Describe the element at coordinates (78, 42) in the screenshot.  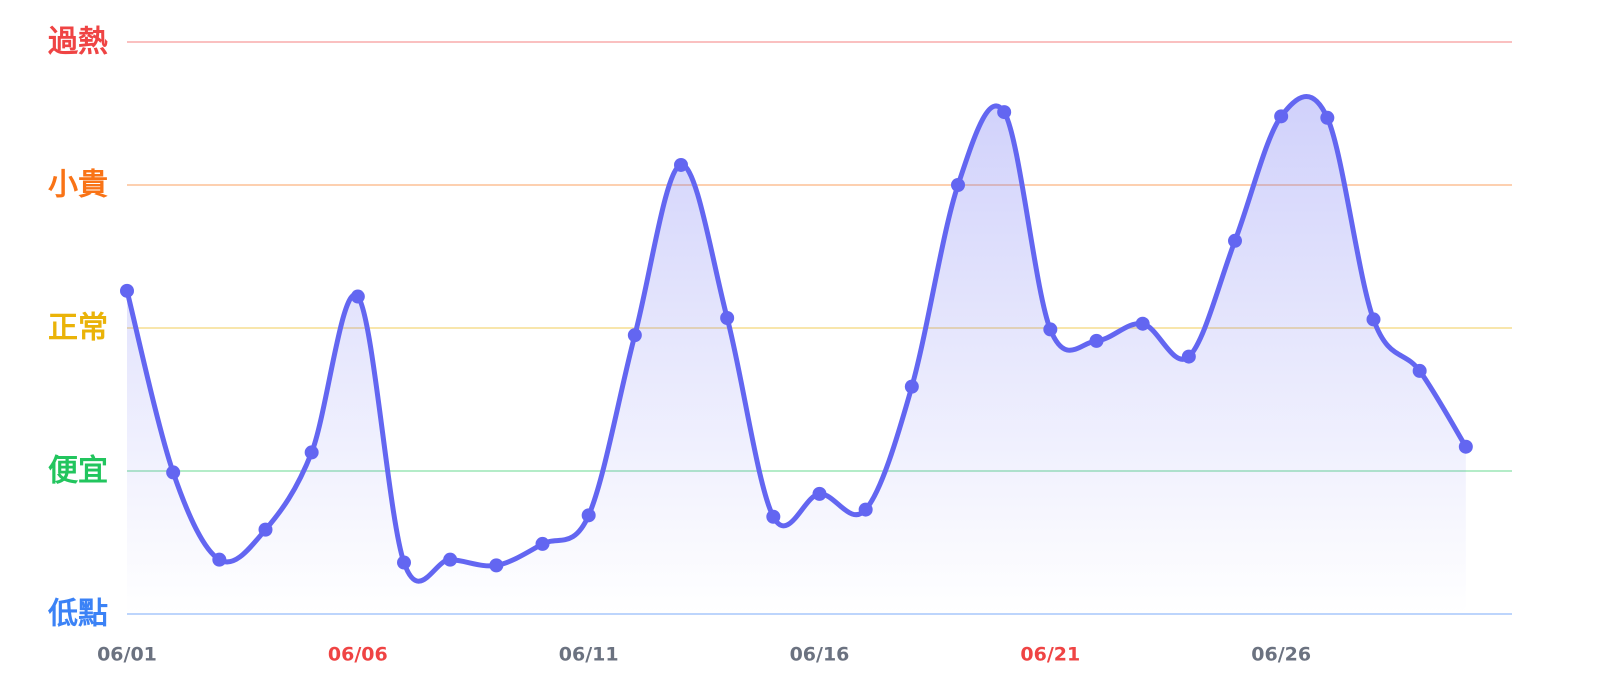
I see `y-tick-label: 過熱` at that location.